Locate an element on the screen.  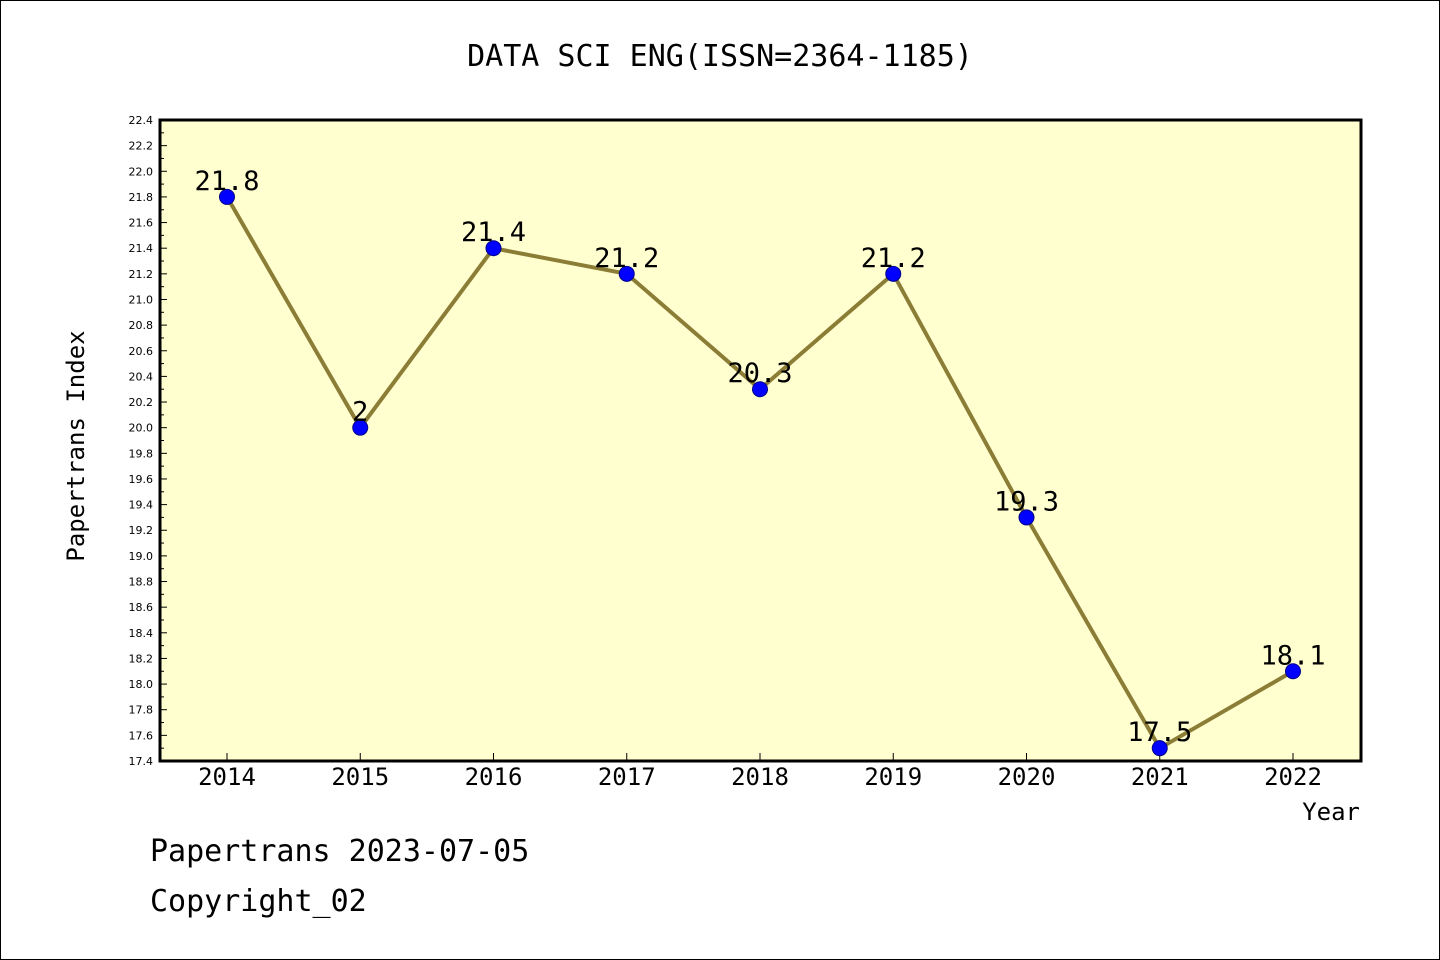
data-label: 18.1 is located at coordinates (1292, 655).